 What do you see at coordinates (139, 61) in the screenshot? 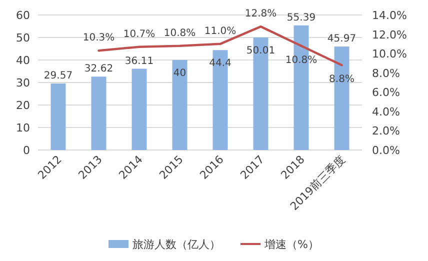
I see `data-label: 36.11` at bounding box center [139, 61].